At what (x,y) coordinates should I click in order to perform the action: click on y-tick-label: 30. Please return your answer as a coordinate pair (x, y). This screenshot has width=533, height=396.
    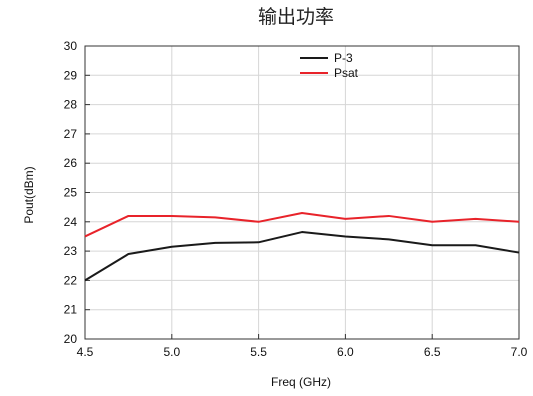
    Looking at the image, I should click on (71, 46).